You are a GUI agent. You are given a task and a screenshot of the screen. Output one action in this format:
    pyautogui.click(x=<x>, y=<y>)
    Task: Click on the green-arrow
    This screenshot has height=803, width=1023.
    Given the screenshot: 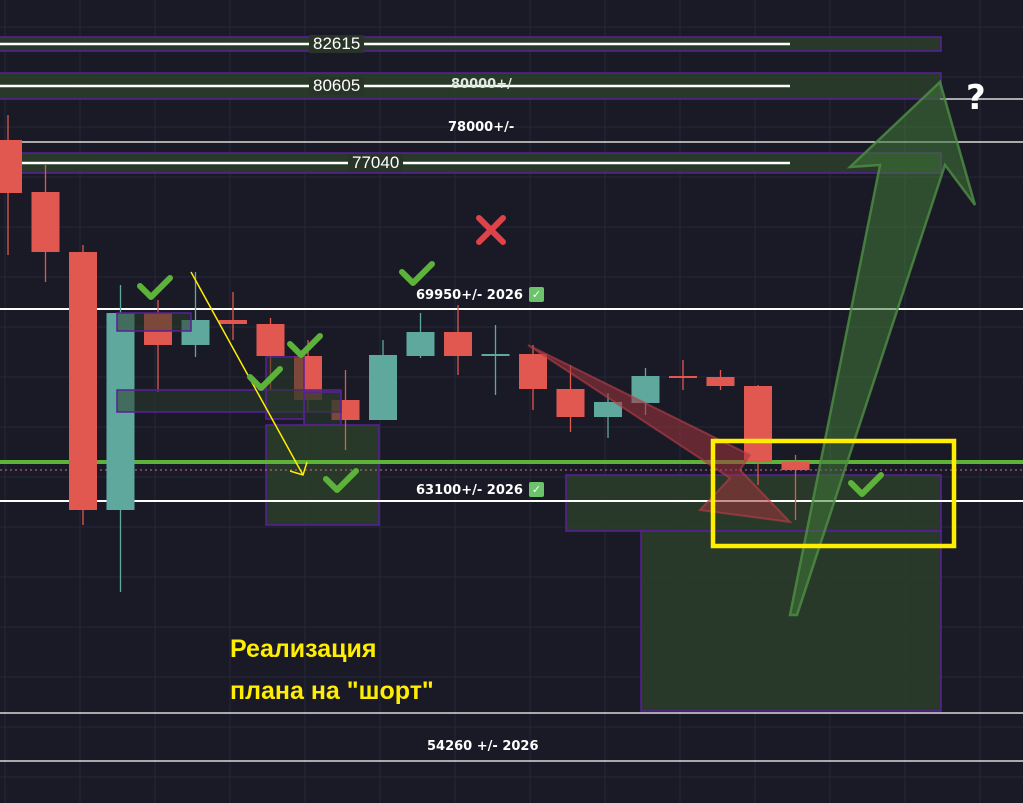 What is the action you would take?
    pyautogui.click(x=882, y=348)
    